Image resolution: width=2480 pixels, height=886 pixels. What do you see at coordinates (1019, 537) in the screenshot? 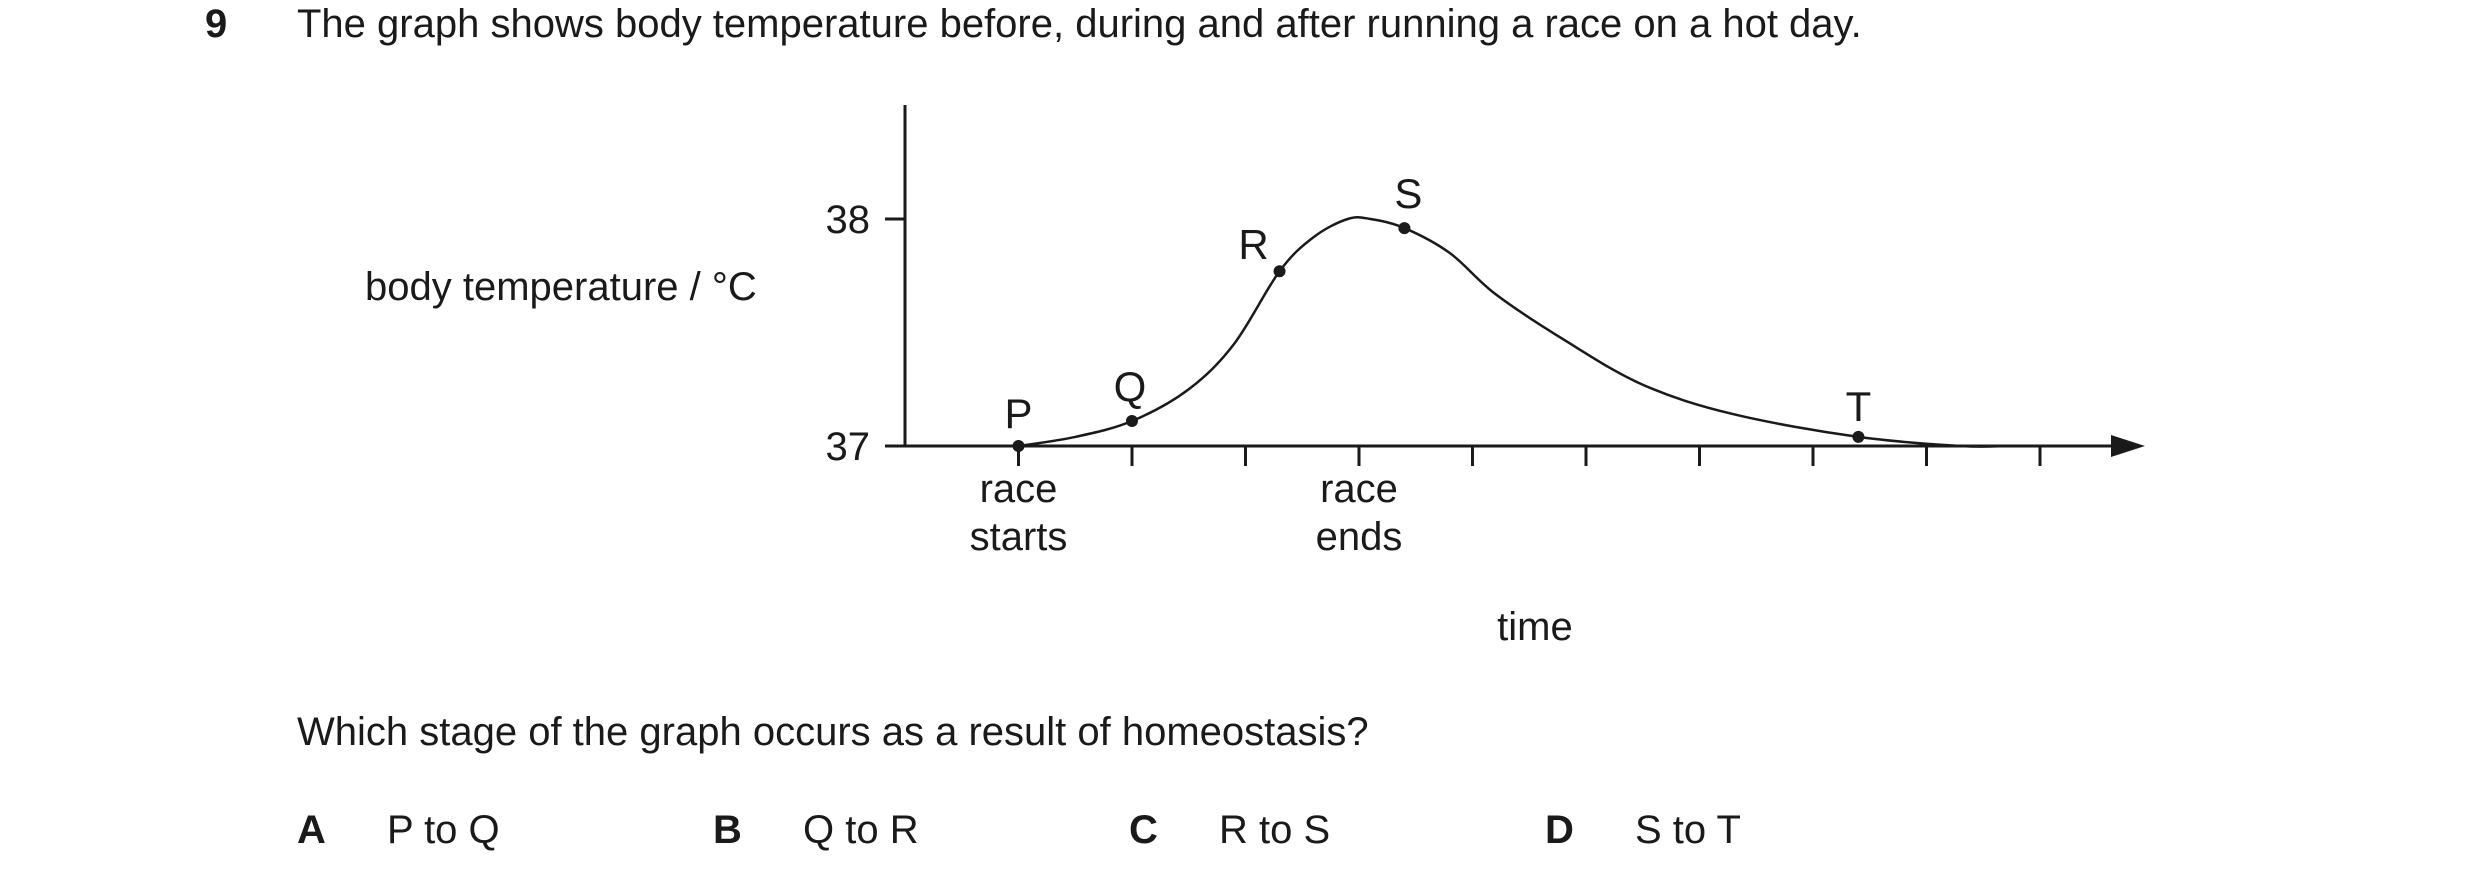
I see `x-tick-label: starts` at bounding box center [1019, 537].